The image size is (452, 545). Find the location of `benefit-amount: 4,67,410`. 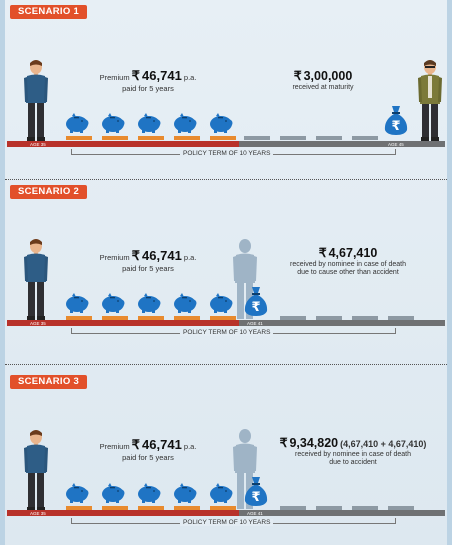

benefit-amount: 4,67,410 is located at coordinates (353, 253).